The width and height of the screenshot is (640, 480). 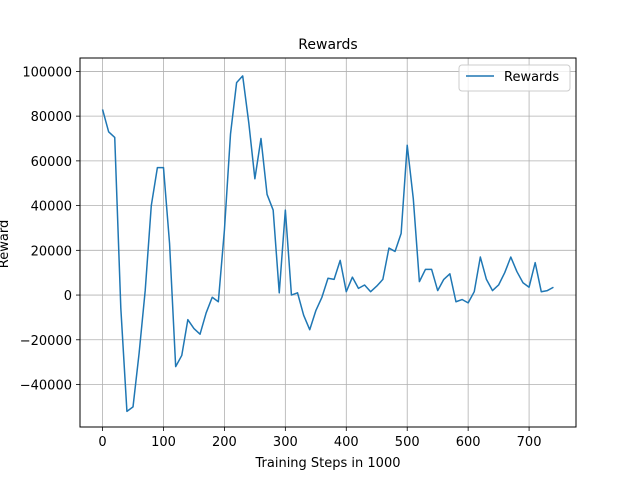 I want to click on legend: Rewards, so click(x=514, y=78).